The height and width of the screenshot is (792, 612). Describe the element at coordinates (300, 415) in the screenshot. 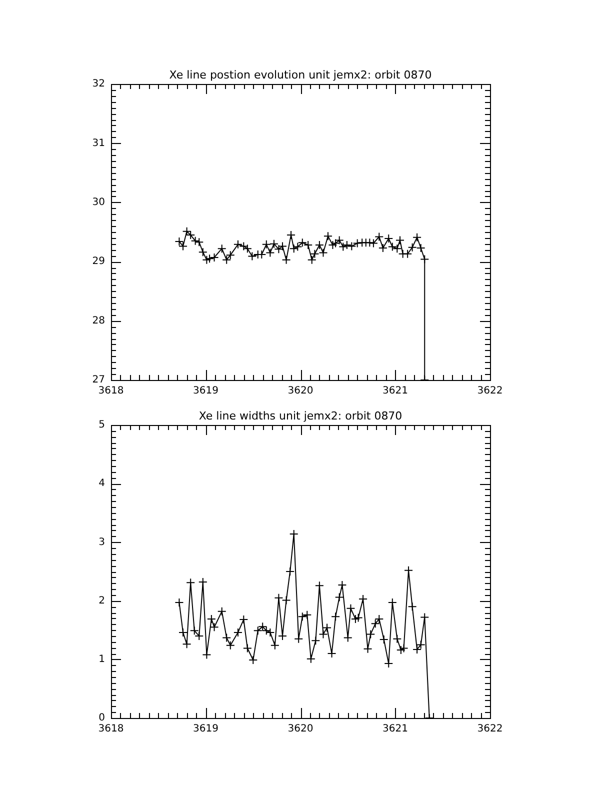

I see `chart-title: Xe line widths unit jemx2: orbit 0870` at that location.